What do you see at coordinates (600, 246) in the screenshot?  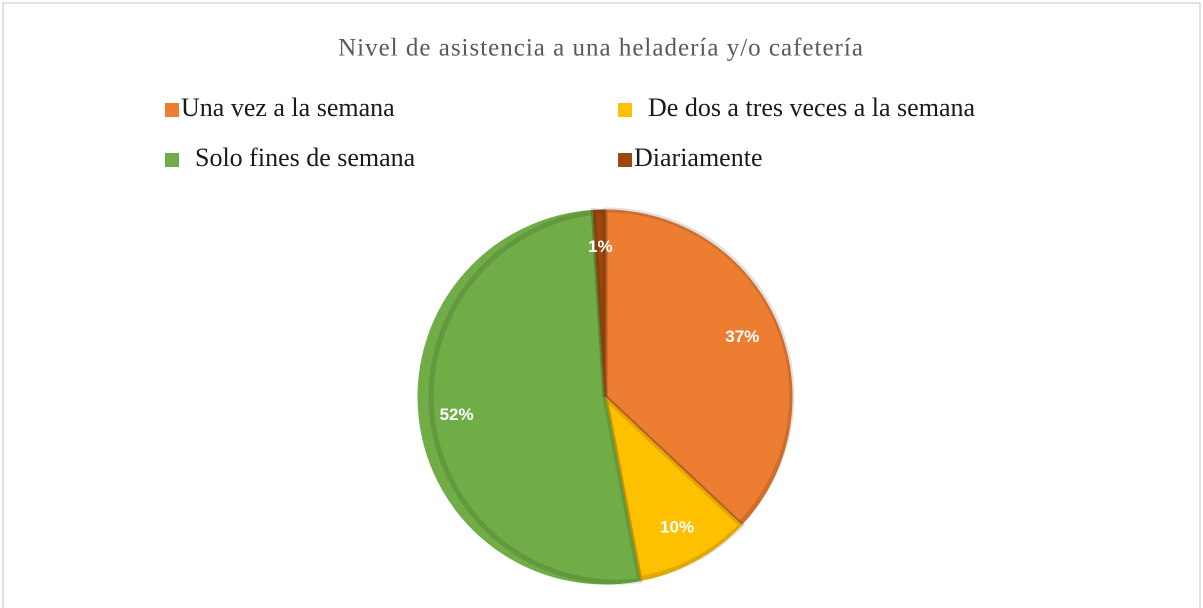 I see `data-label: 1%` at bounding box center [600, 246].